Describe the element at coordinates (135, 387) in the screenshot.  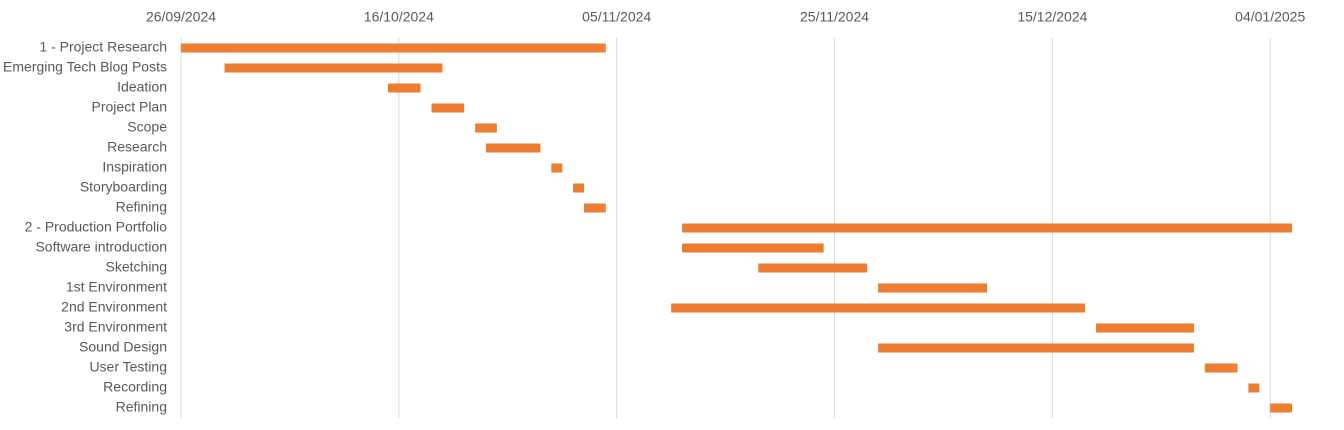
I see `y-tick-label: Recording` at that location.